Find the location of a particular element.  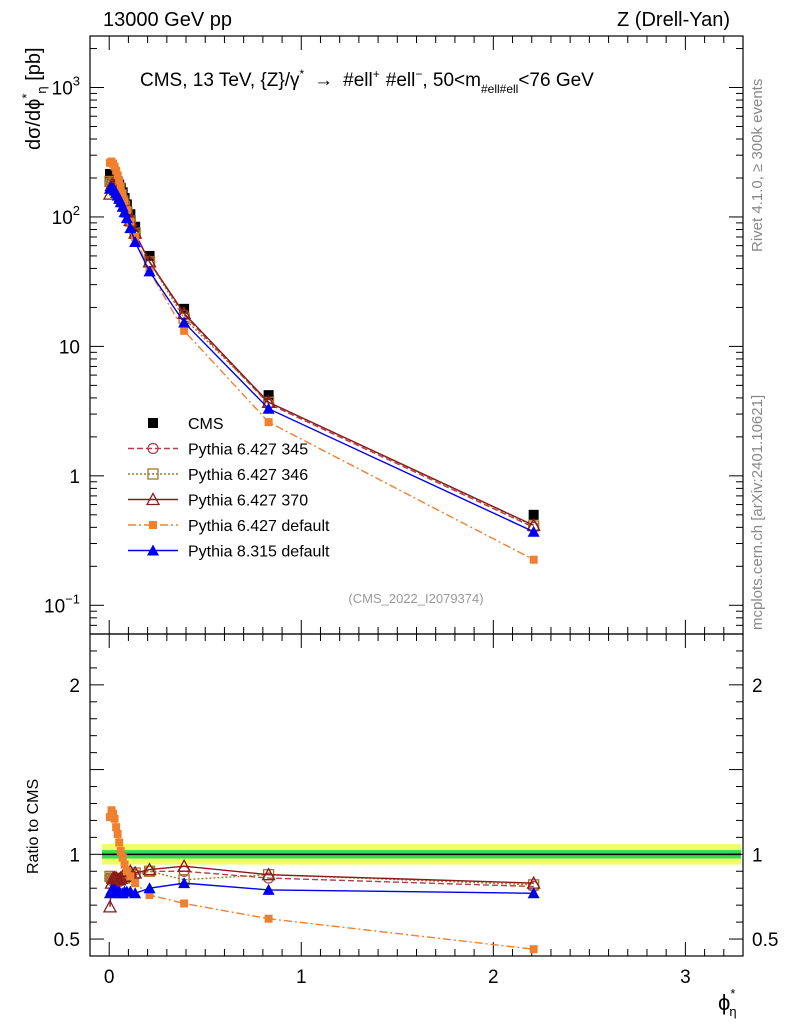

ratio-plot-series is located at coordinates (321, 880).